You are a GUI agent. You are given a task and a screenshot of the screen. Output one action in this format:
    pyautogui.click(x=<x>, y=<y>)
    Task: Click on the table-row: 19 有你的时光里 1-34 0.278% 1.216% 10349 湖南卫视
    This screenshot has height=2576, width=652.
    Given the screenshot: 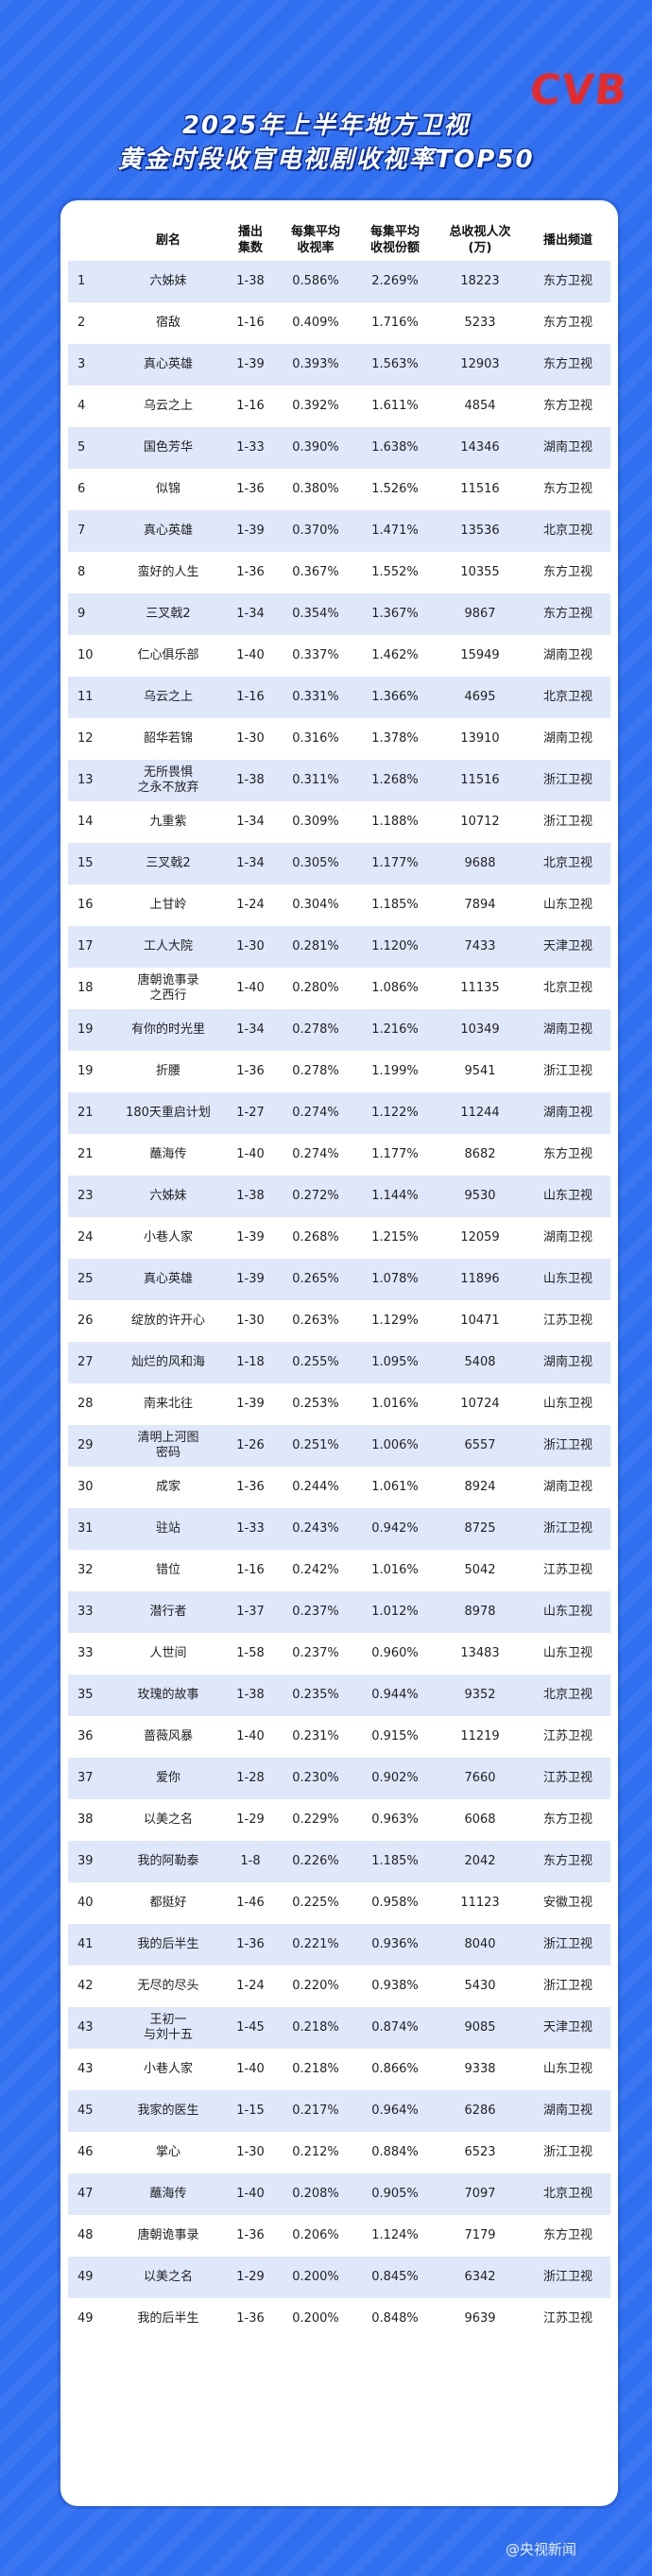 What is the action you would take?
    pyautogui.click(x=339, y=1030)
    